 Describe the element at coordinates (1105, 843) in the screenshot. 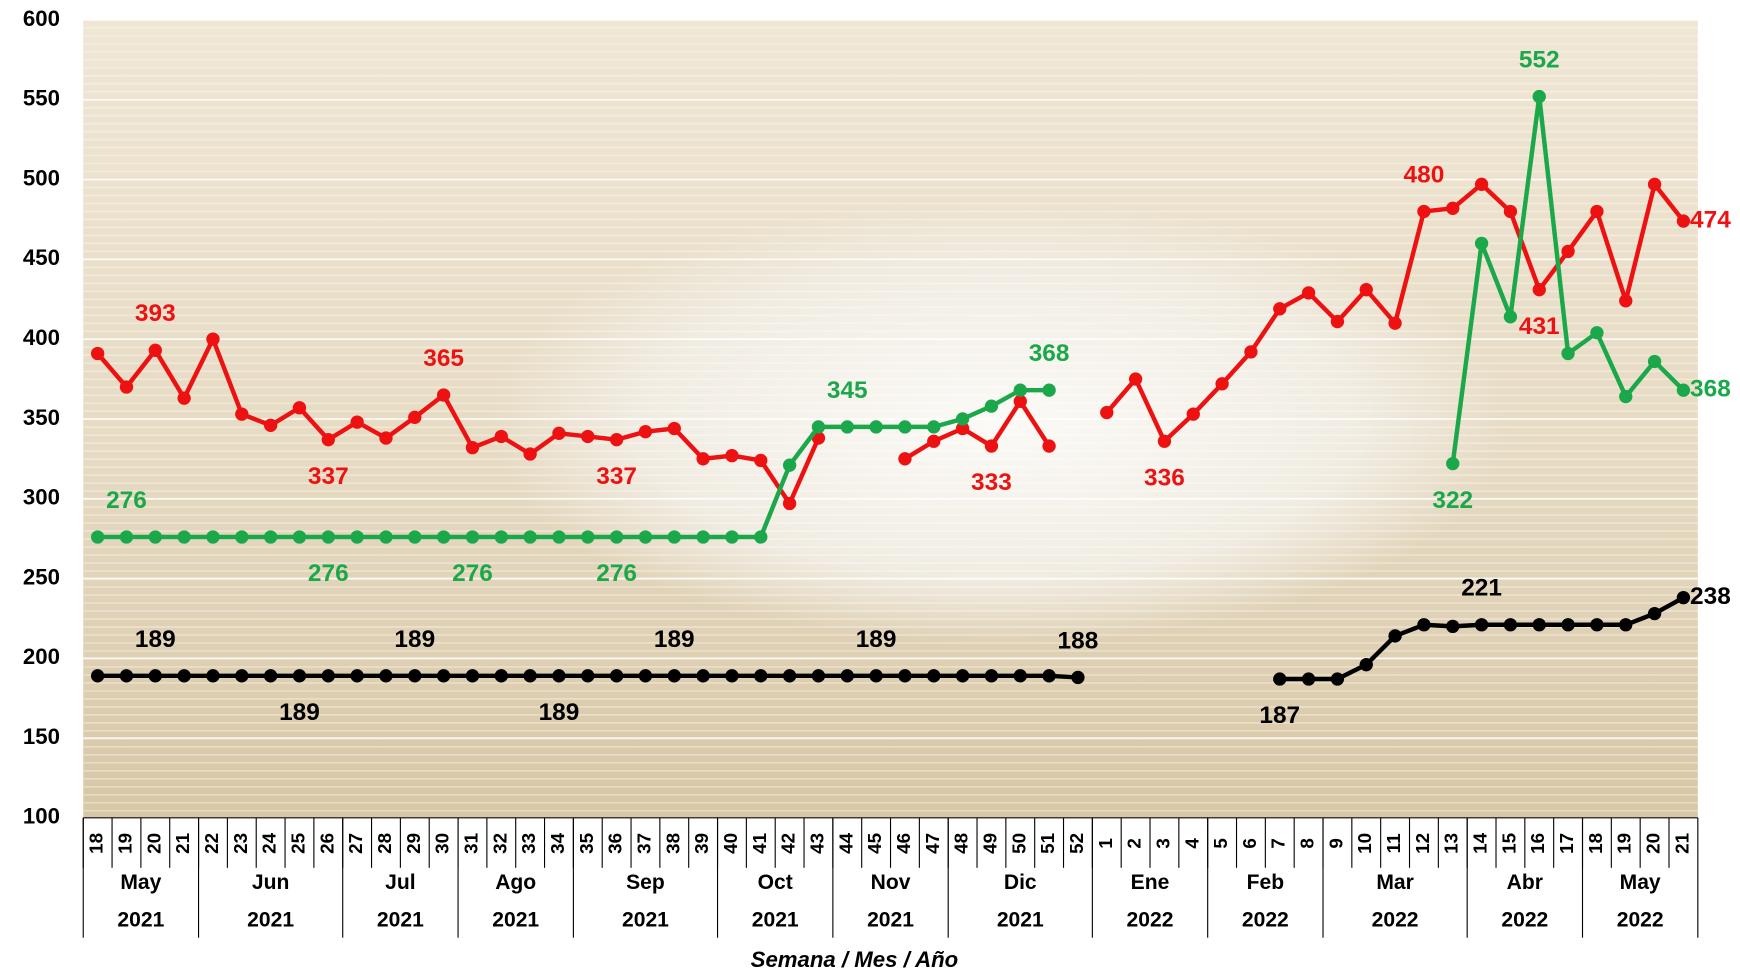

I see `x-tick-label: 1` at that location.